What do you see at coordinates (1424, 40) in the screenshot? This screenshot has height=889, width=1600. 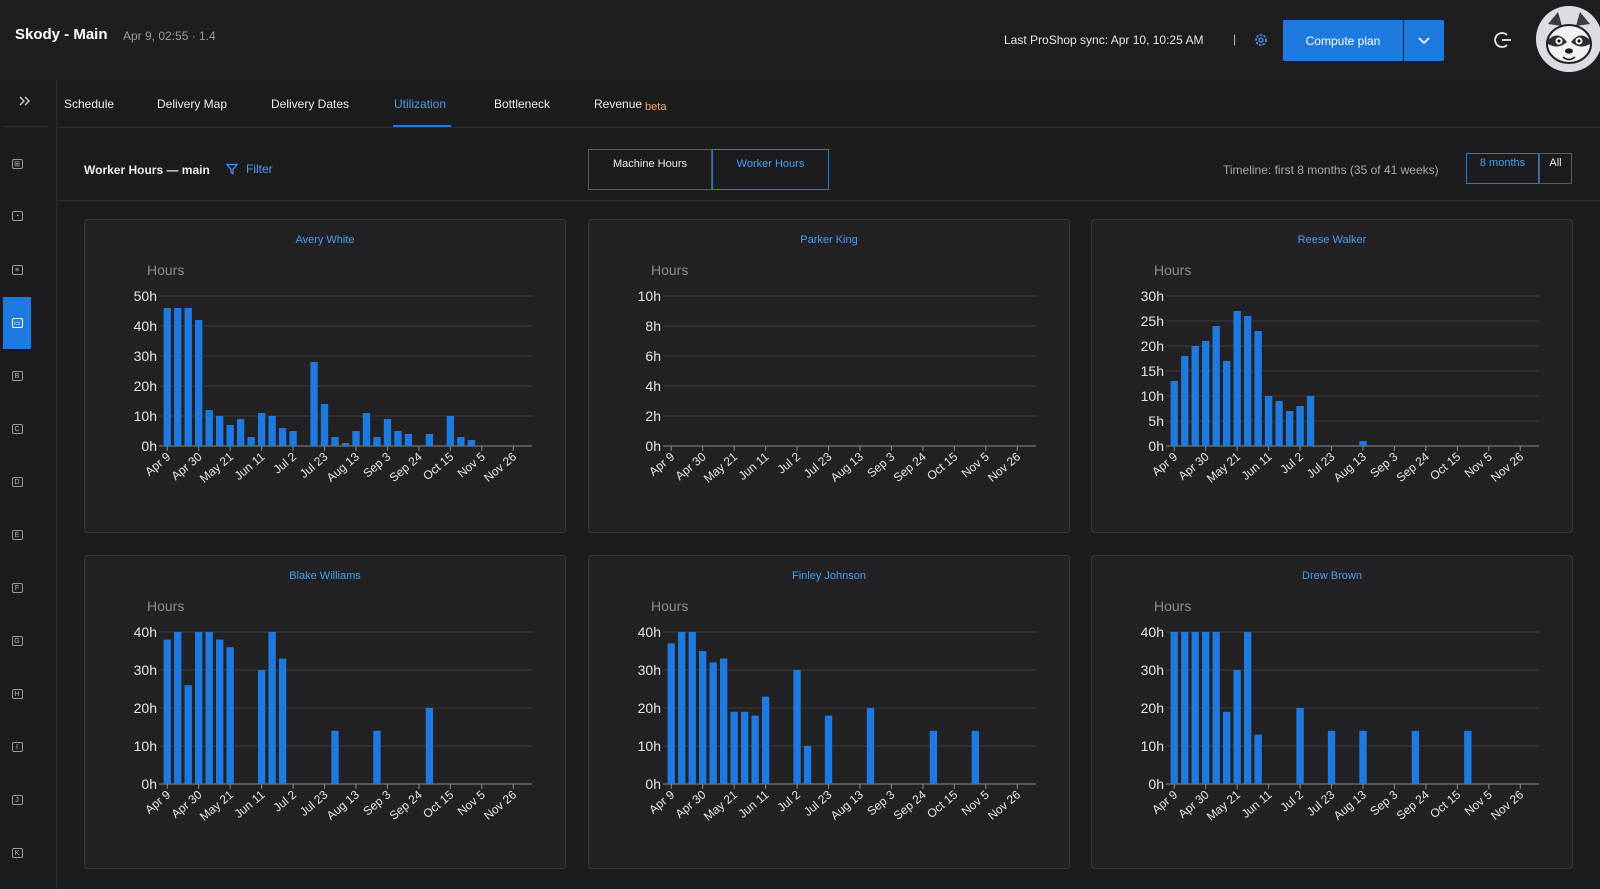 I see `compute-plan-dropdown` at bounding box center [1424, 40].